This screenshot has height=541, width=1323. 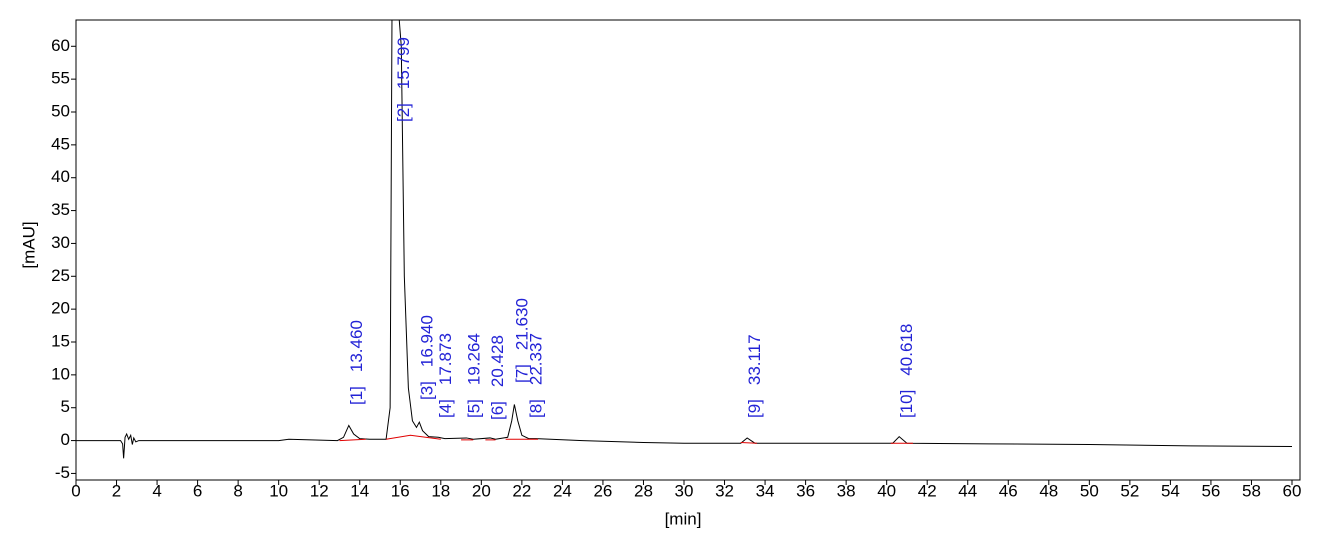 I want to click on x-tick-label: 8, so click(x=237, y=490).